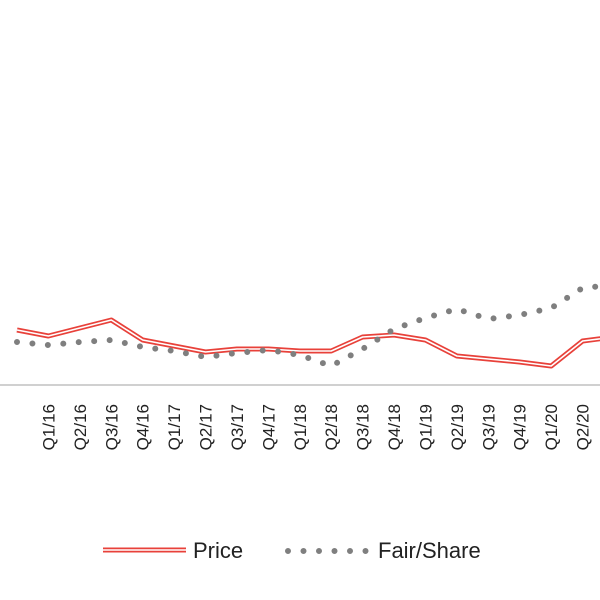 The width and height of the screenshot is (600, 600). What do you see at coordinates (268, 427) in the screenshot?
I see `x-tick-label: Q4/17` at bounding box center [268, 427].